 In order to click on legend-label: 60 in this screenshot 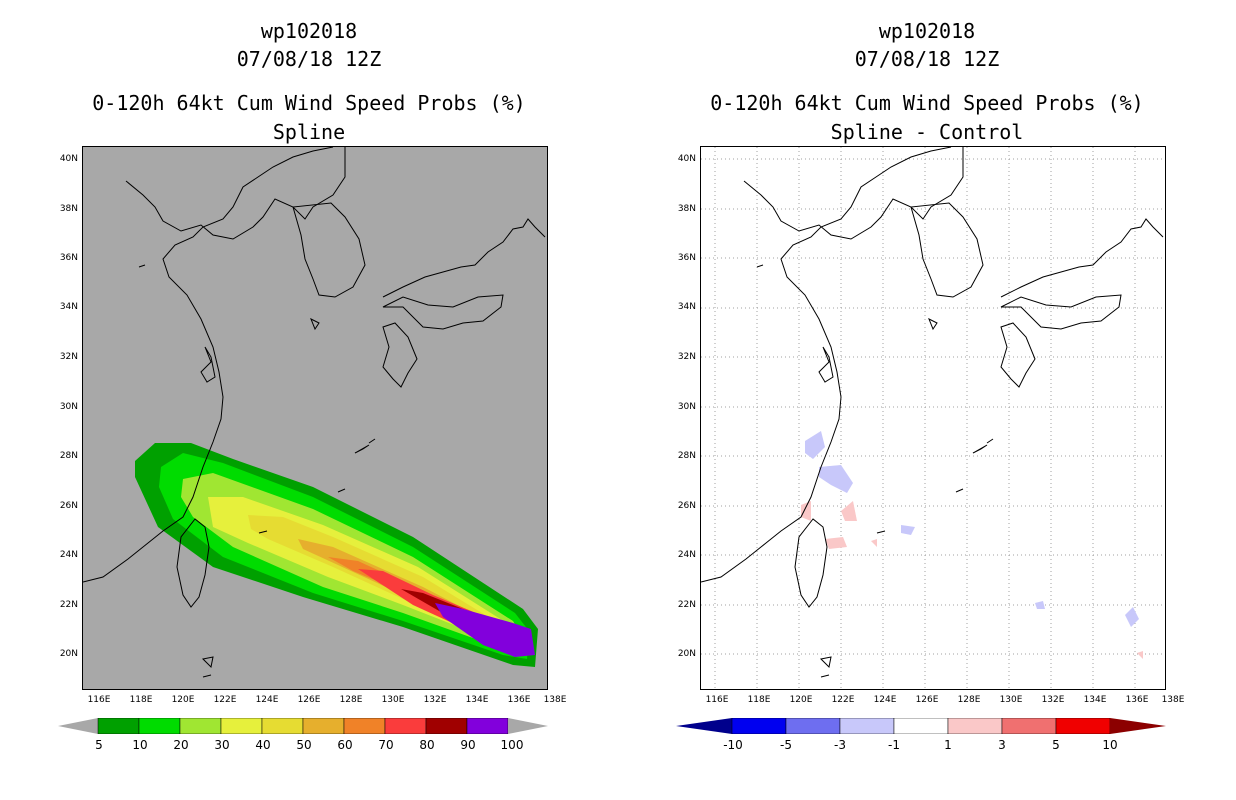, I will do `click(345, 745)`.